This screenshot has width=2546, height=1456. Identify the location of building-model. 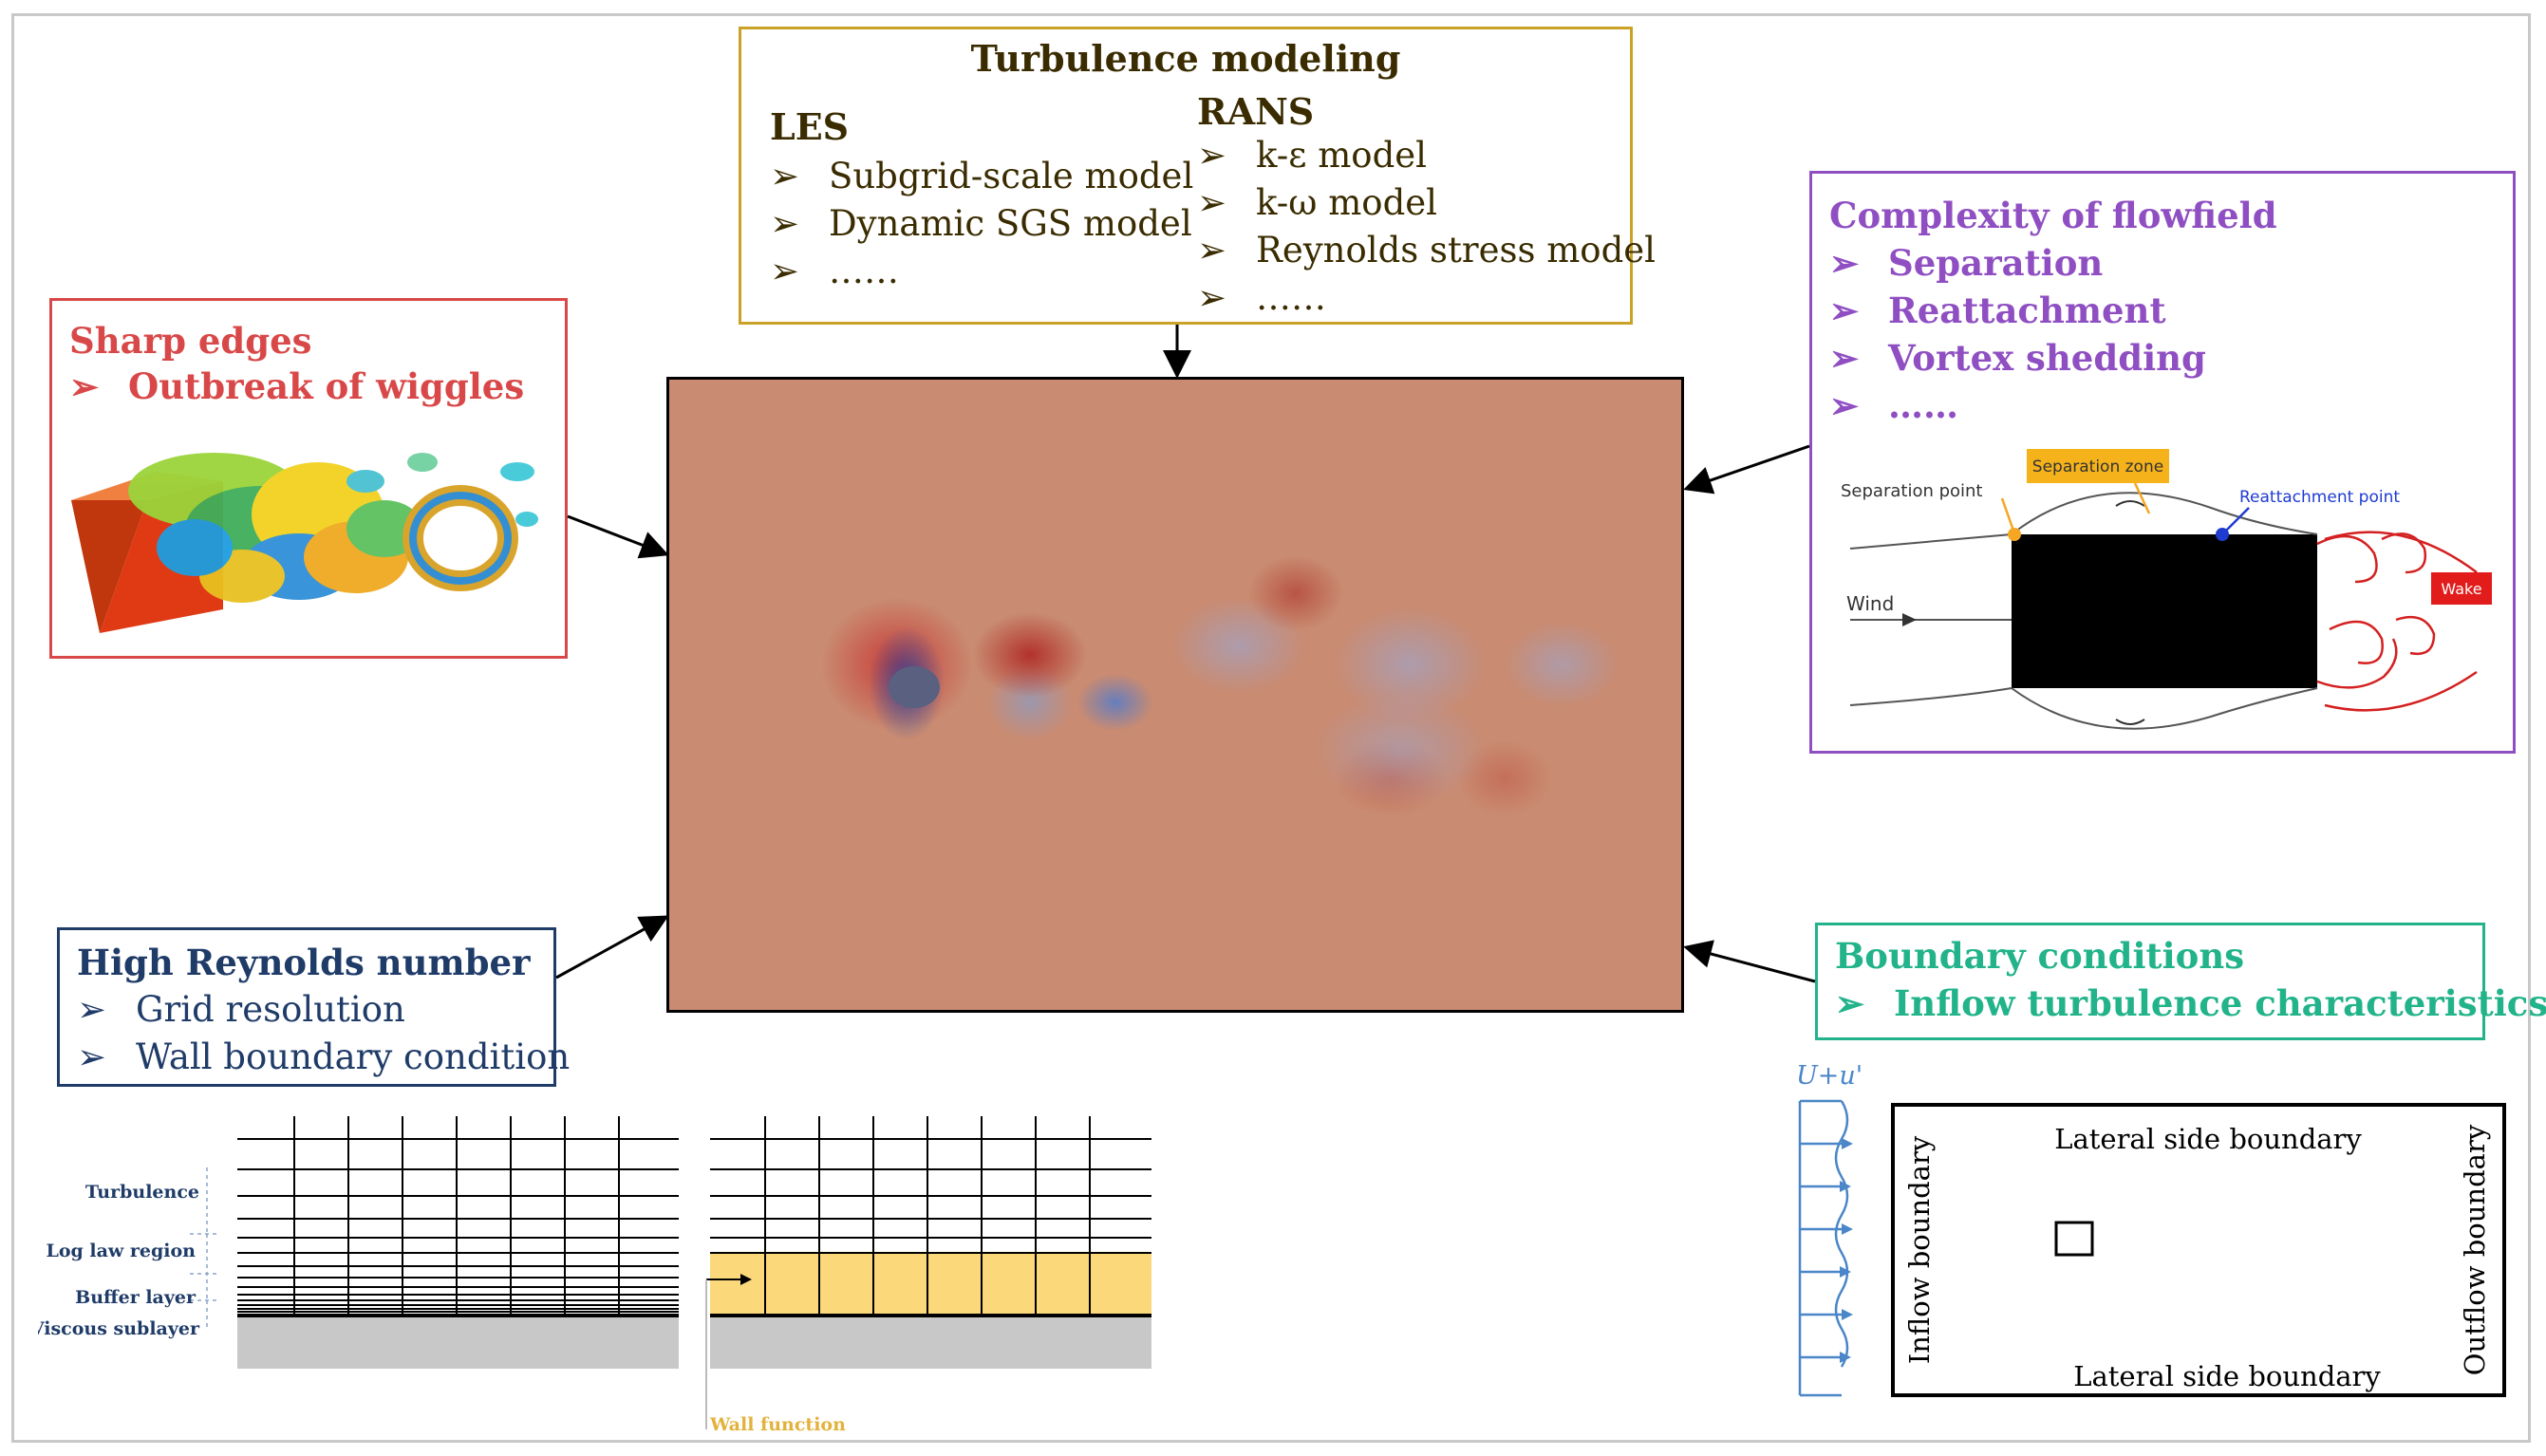
(2074, 1239).